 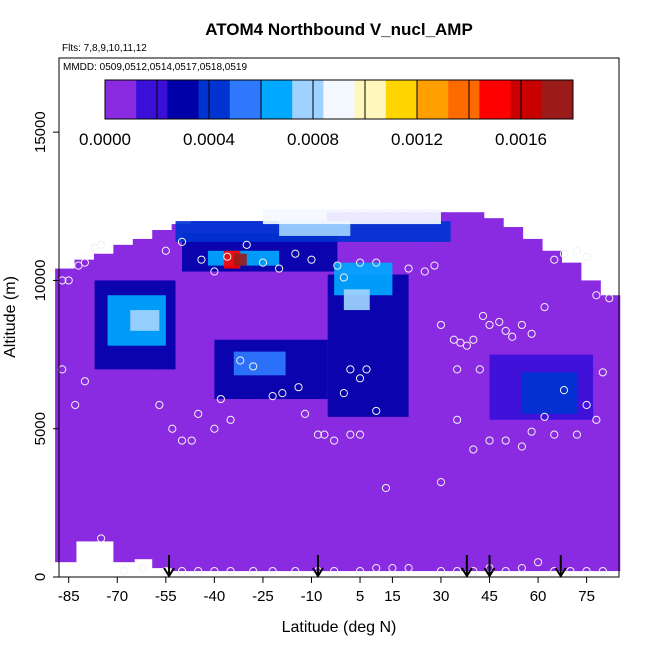 I want to click on dates-label: MMDD: 0509,0512,0514,0517,0518,0519, so click(x=155, y=67).